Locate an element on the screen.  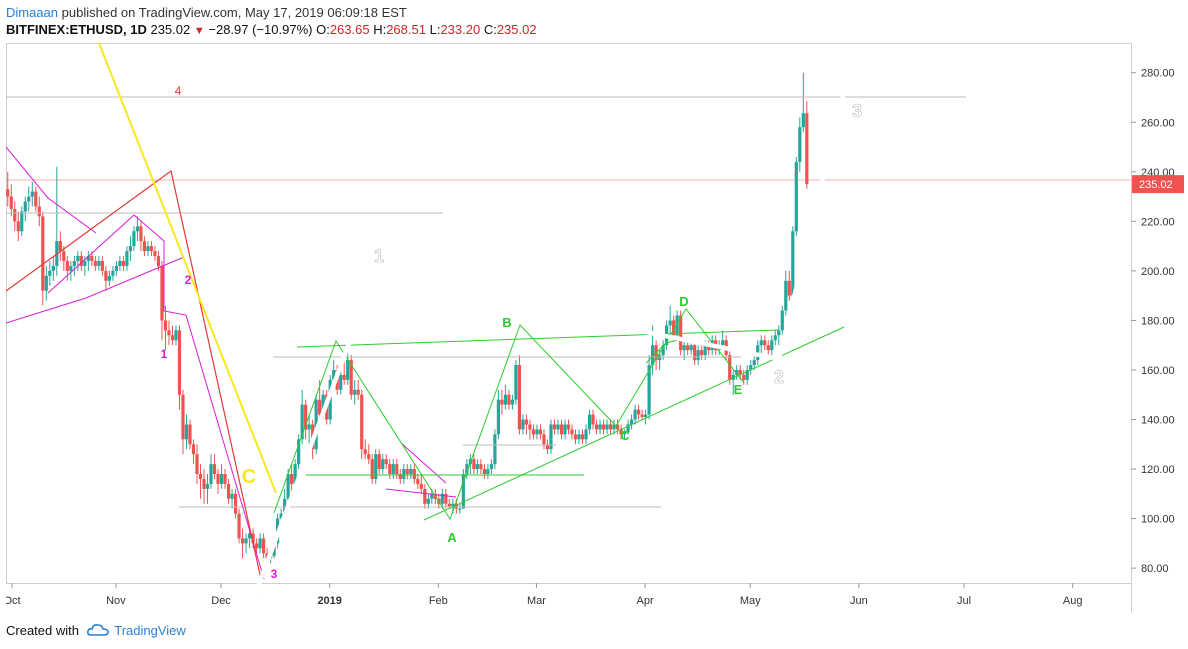
price-tag-text: 235.02 is located at coordinates (1156, 185).